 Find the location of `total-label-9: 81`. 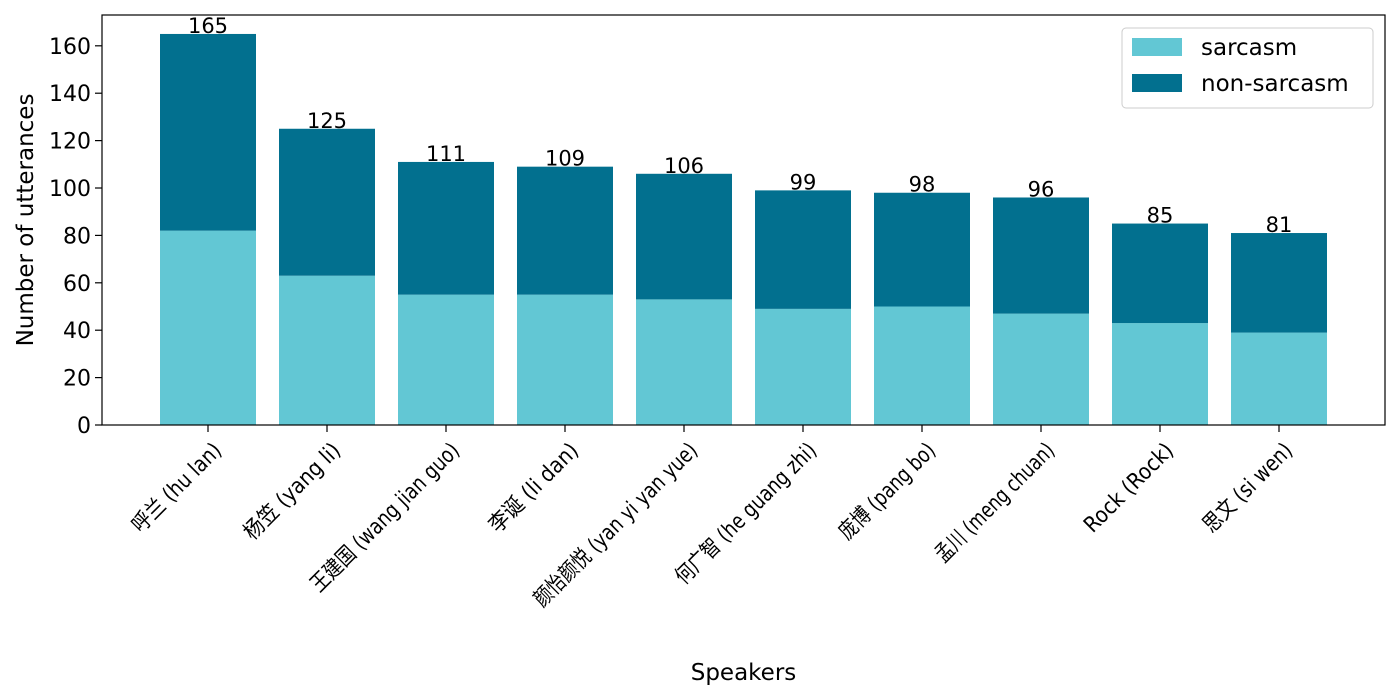

total-label-9: 81 is located at coordinates (1279, 225).